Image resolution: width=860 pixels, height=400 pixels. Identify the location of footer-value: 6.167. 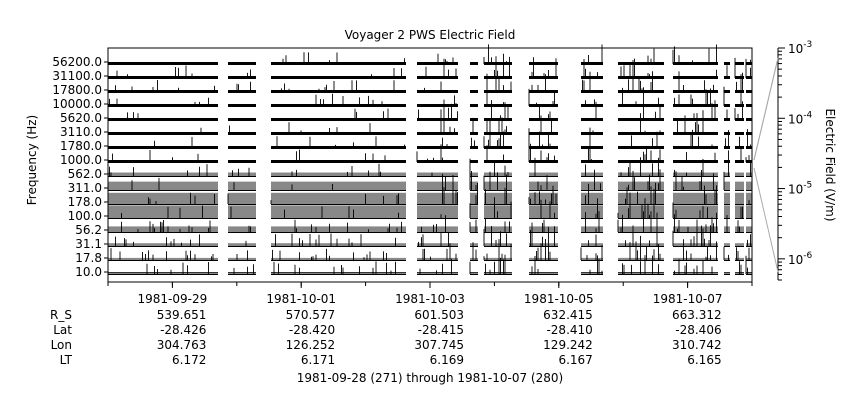
(575, 360).